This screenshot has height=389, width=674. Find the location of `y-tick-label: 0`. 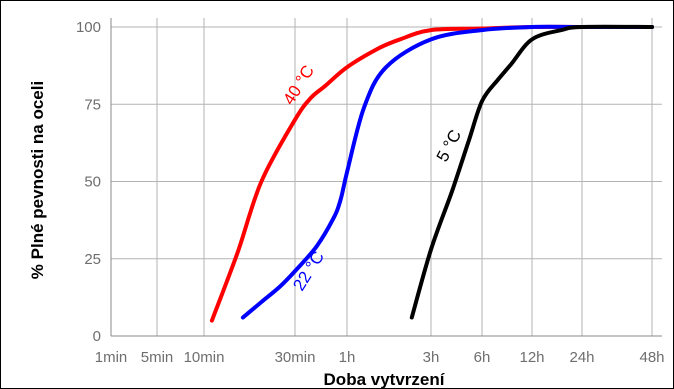

y-tick-label: 0 is located at coordinates (97, 336).